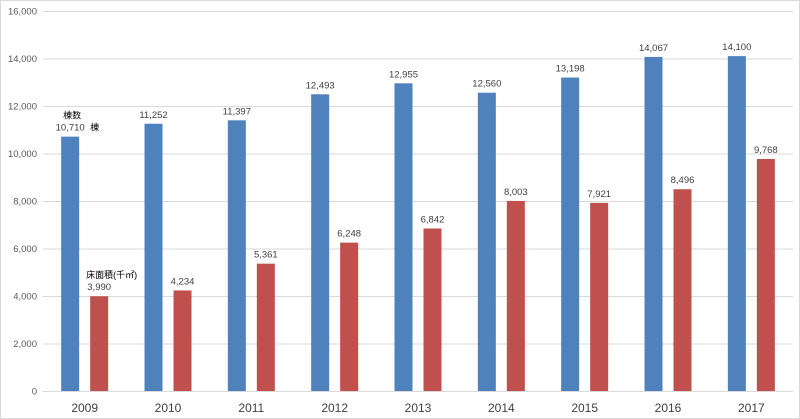 The width and height of the screenshot is (800, 419). I want to click on data-label-floor-area: 4,234, so click(183, 281).